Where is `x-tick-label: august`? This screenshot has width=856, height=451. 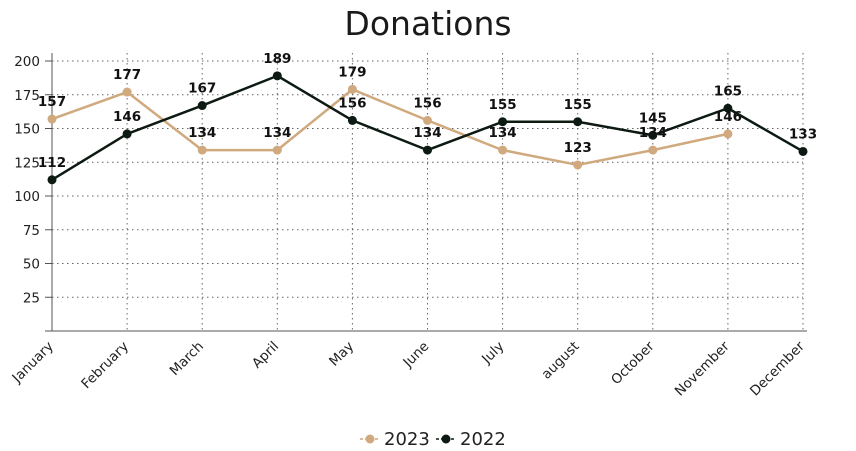 x-tick-label: august is located at coordinates (560, 361).